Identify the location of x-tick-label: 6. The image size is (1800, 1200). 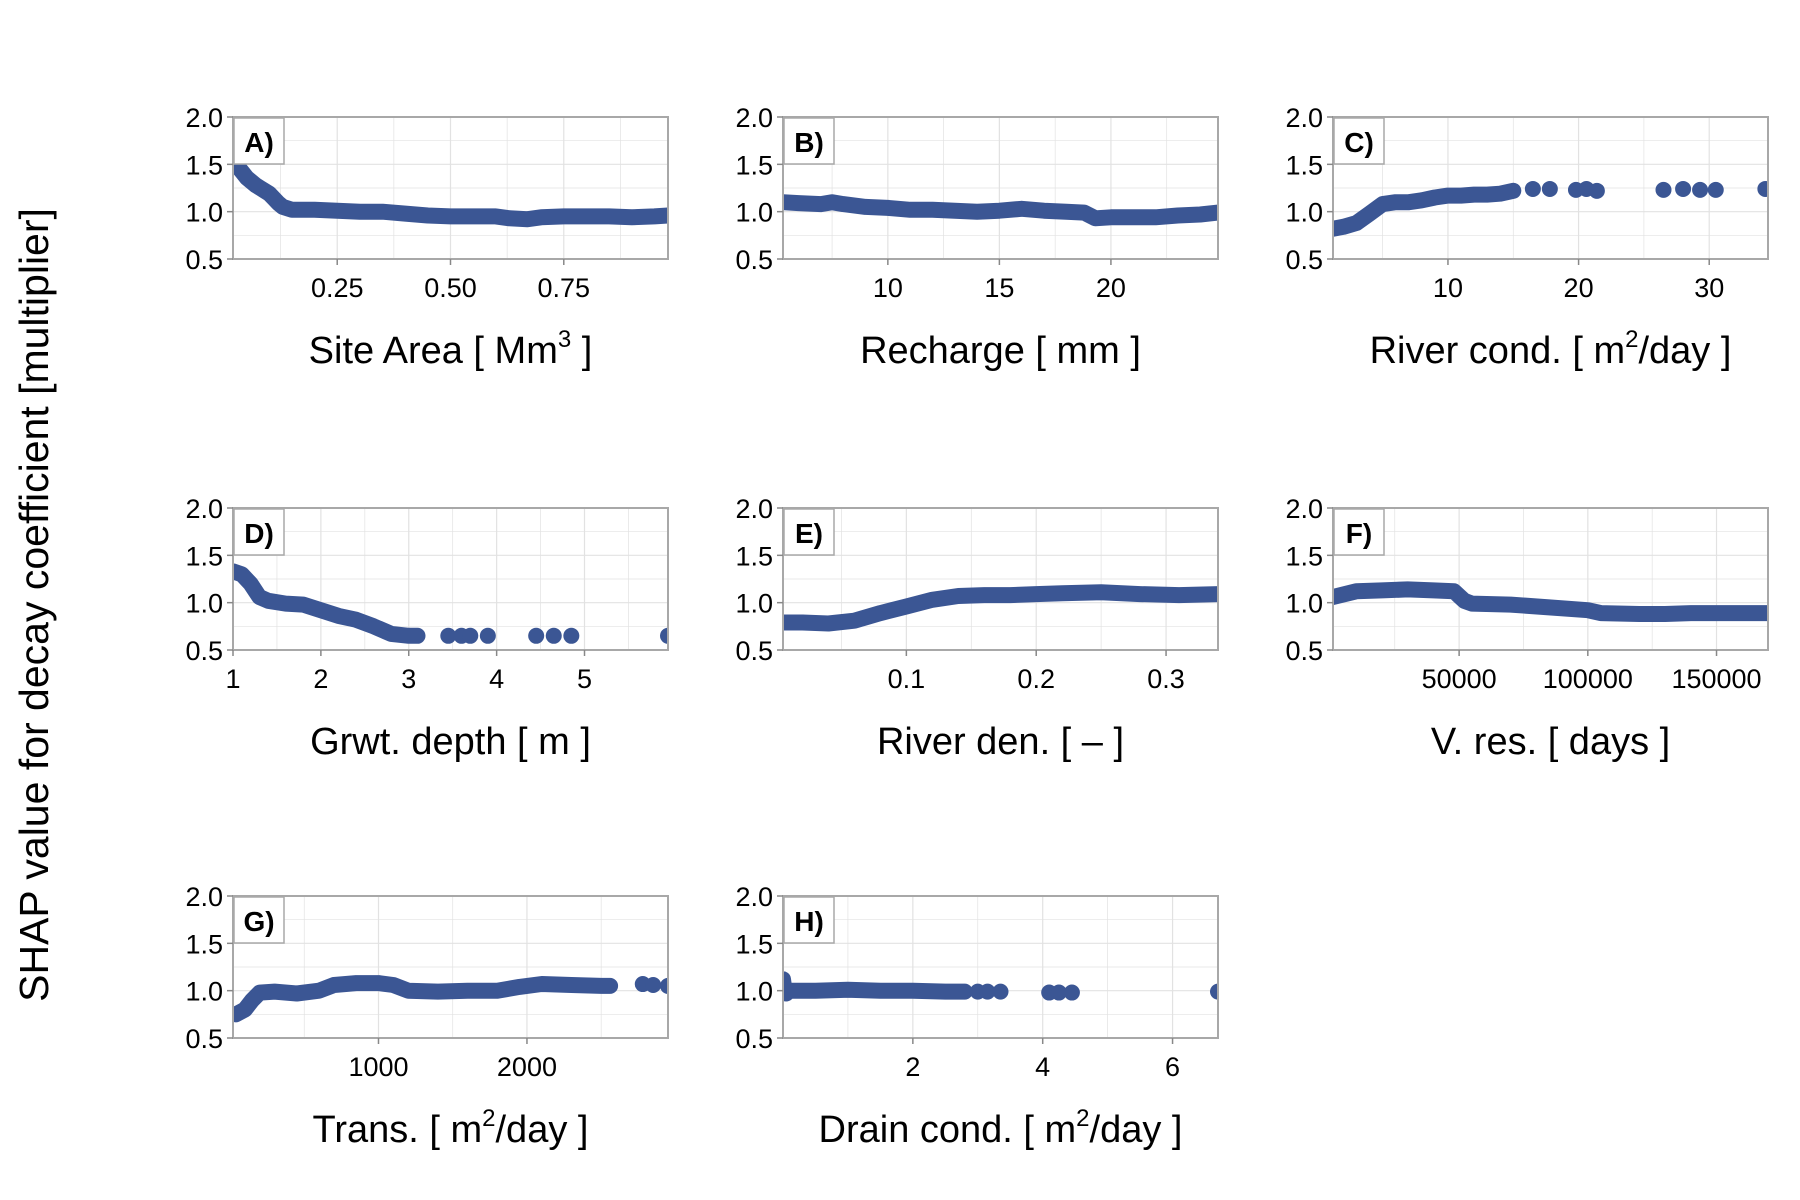
(1172, 1067).